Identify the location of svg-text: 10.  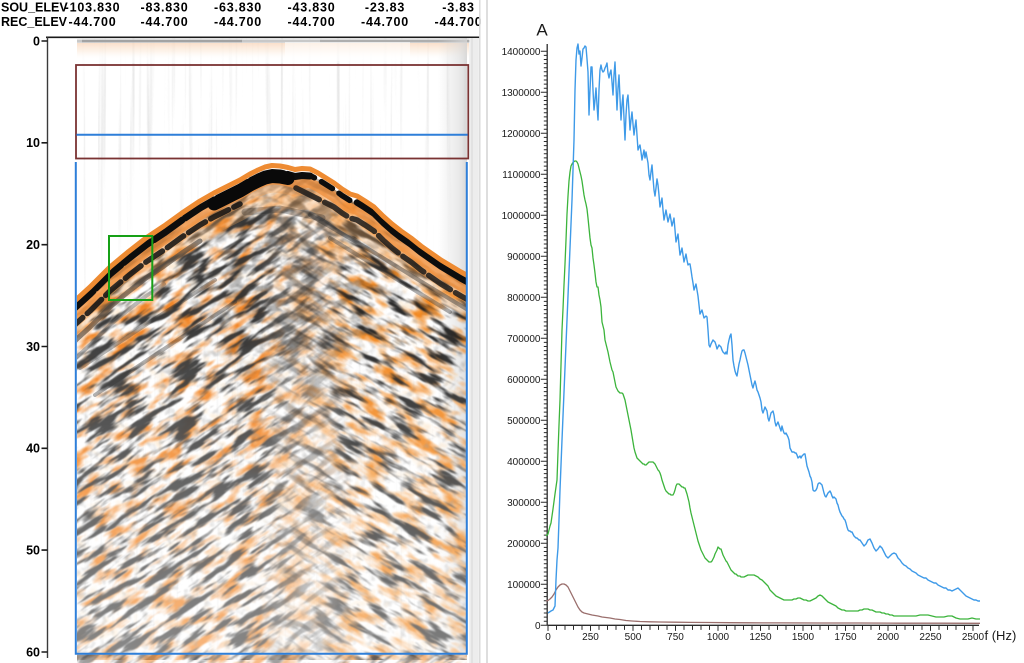
(33, 143).